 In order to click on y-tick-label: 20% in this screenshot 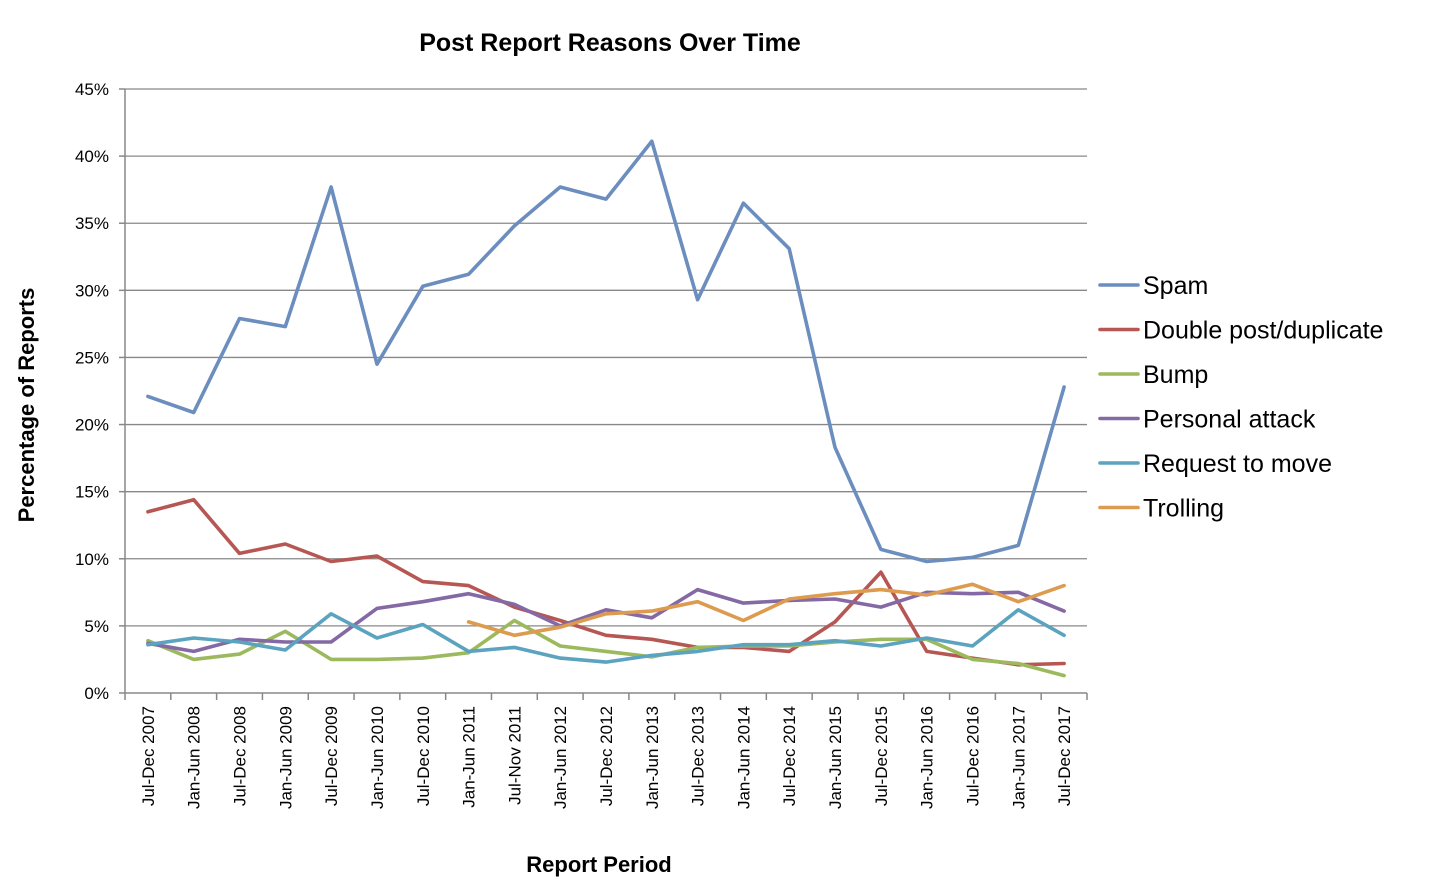, I will do `click(92, 425)`.